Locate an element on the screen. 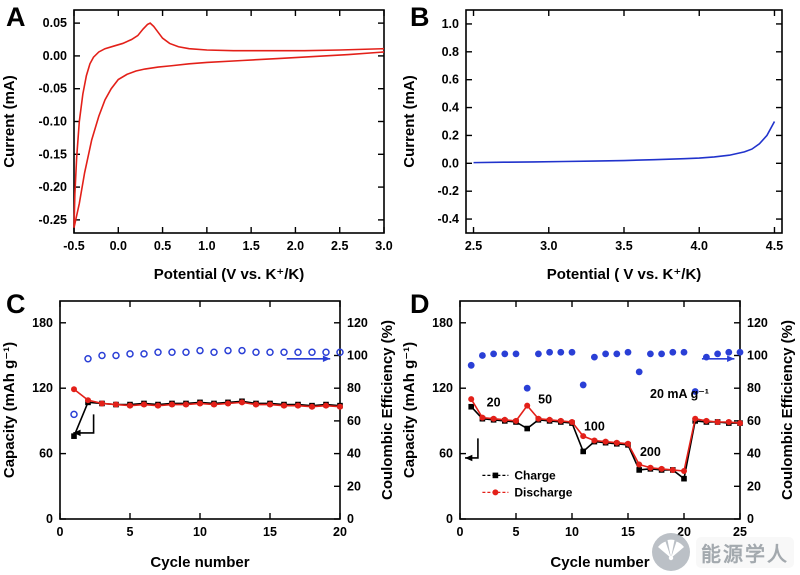  watermark-text: 能源学人 is located at coordinates (745, 552).